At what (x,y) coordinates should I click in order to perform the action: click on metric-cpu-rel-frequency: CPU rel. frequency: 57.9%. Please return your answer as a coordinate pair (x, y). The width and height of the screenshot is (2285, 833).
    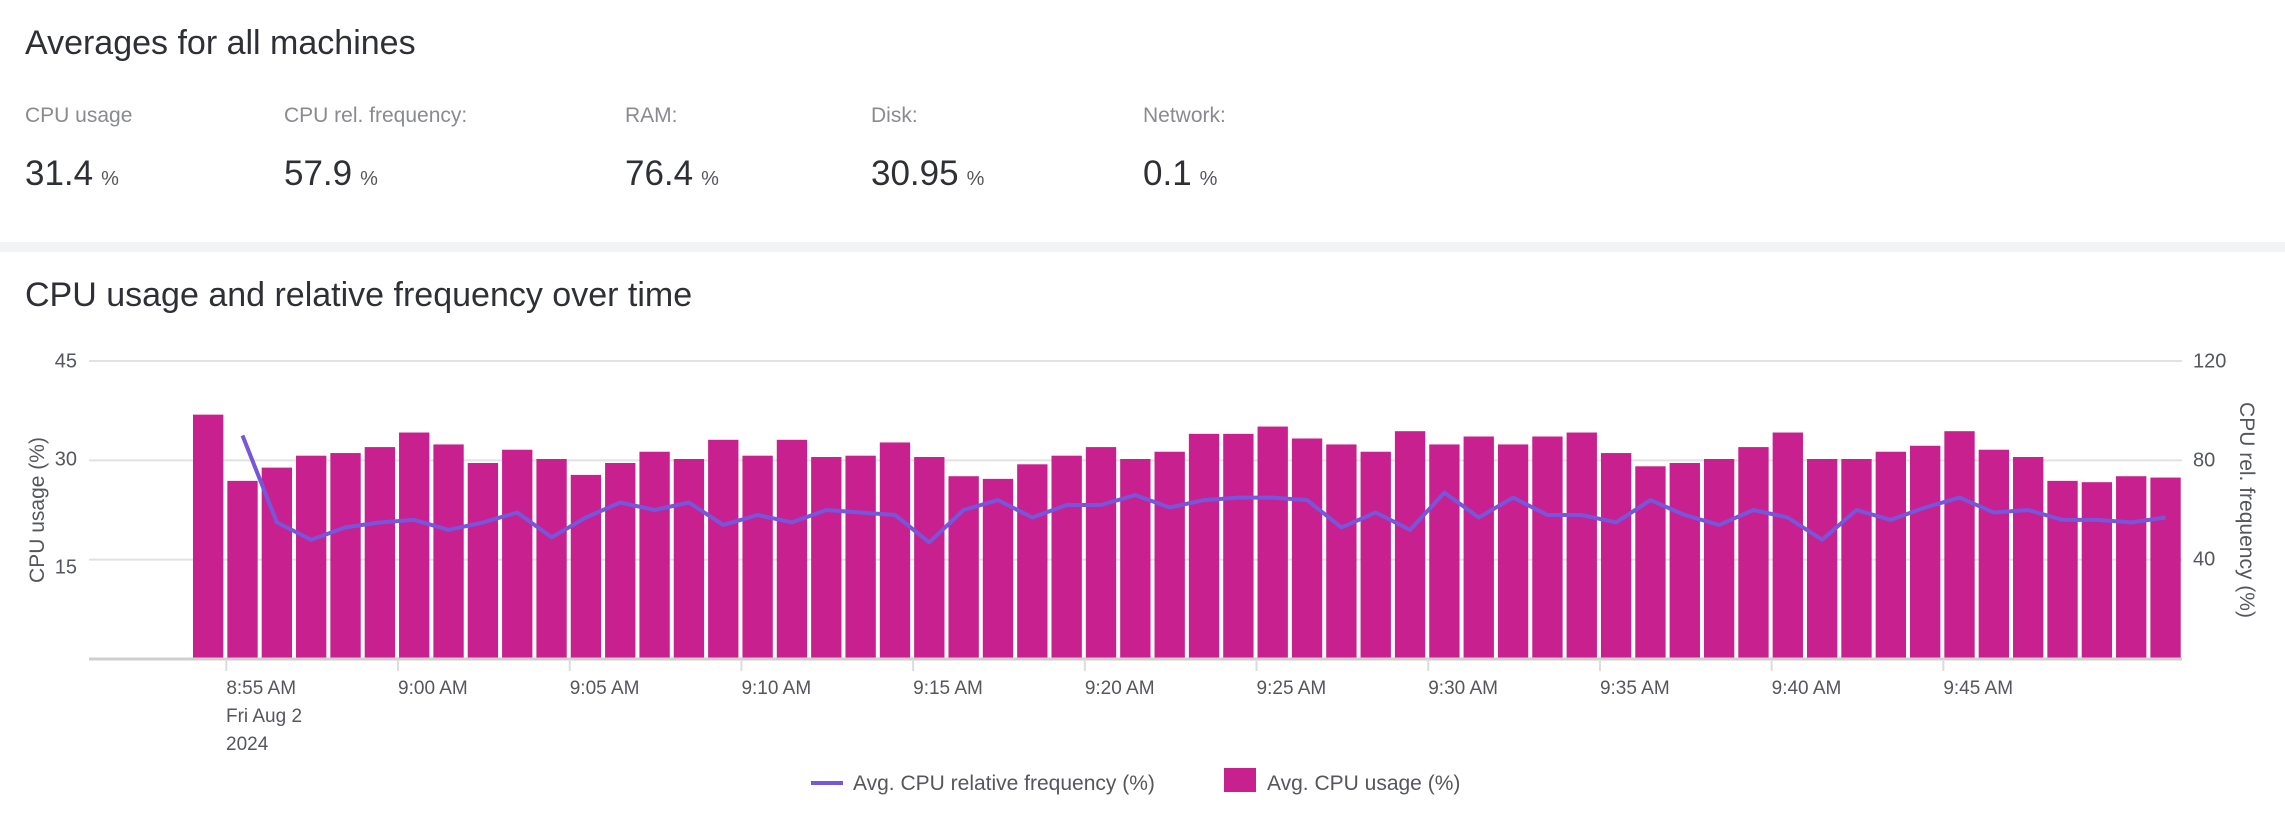
    Looking at the image, I should click on (375, 149).